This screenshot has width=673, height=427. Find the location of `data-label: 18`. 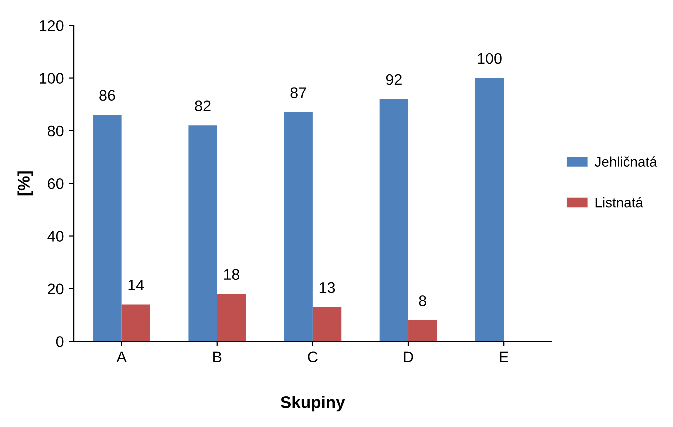

data-label: 18 is located at coordinates (232, 274).